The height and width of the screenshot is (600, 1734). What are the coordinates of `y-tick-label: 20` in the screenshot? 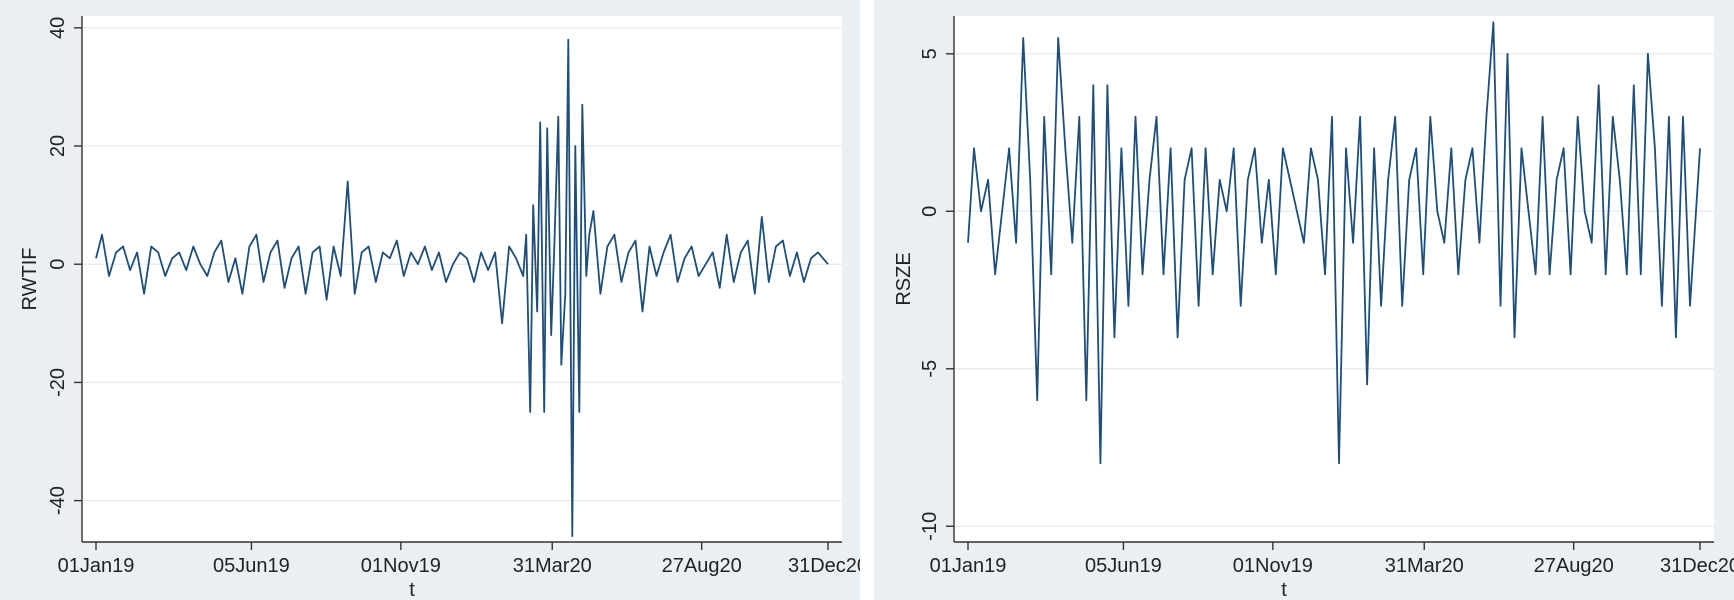 It's located at (58, 146).